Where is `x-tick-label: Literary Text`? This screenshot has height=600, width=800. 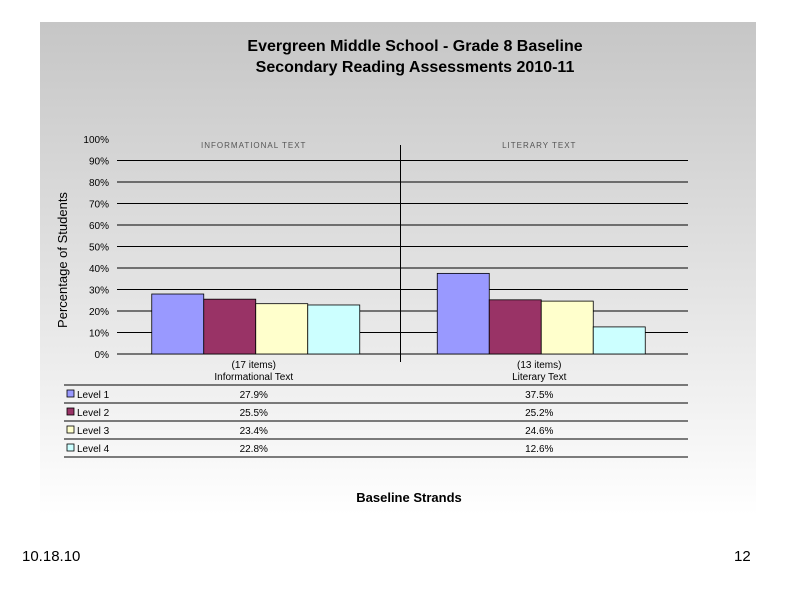
x-tick-label: Literary Text is located at coordinates (539, 377).